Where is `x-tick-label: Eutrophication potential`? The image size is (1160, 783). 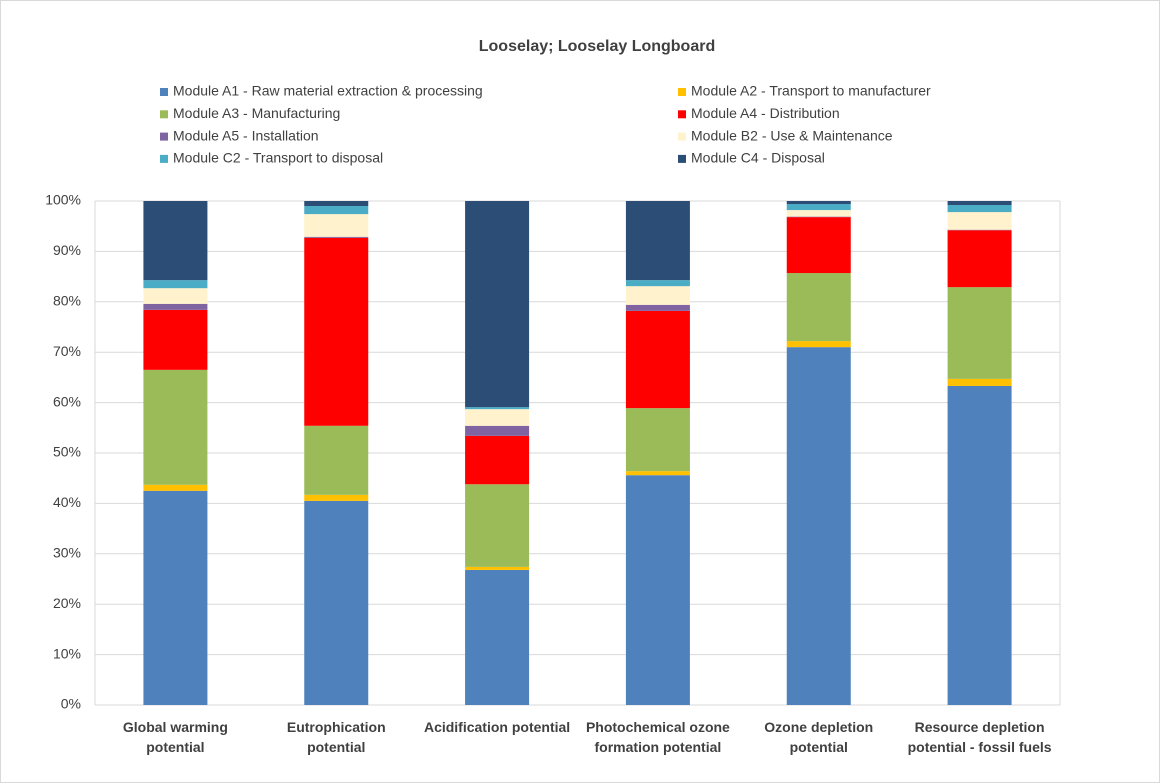 x-tick-label: Eutrophication potential is located at coordinates (336, 737).